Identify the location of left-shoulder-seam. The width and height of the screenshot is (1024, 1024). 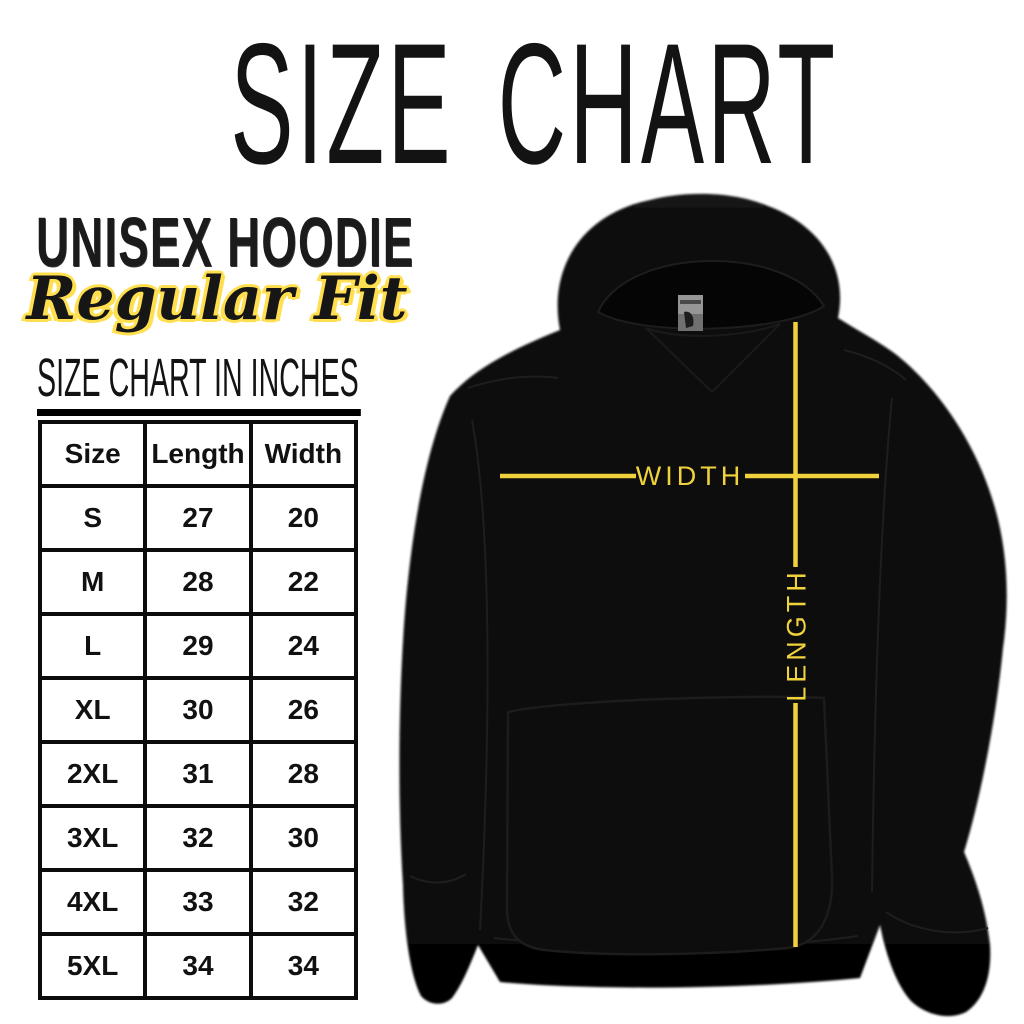
(513, 382).